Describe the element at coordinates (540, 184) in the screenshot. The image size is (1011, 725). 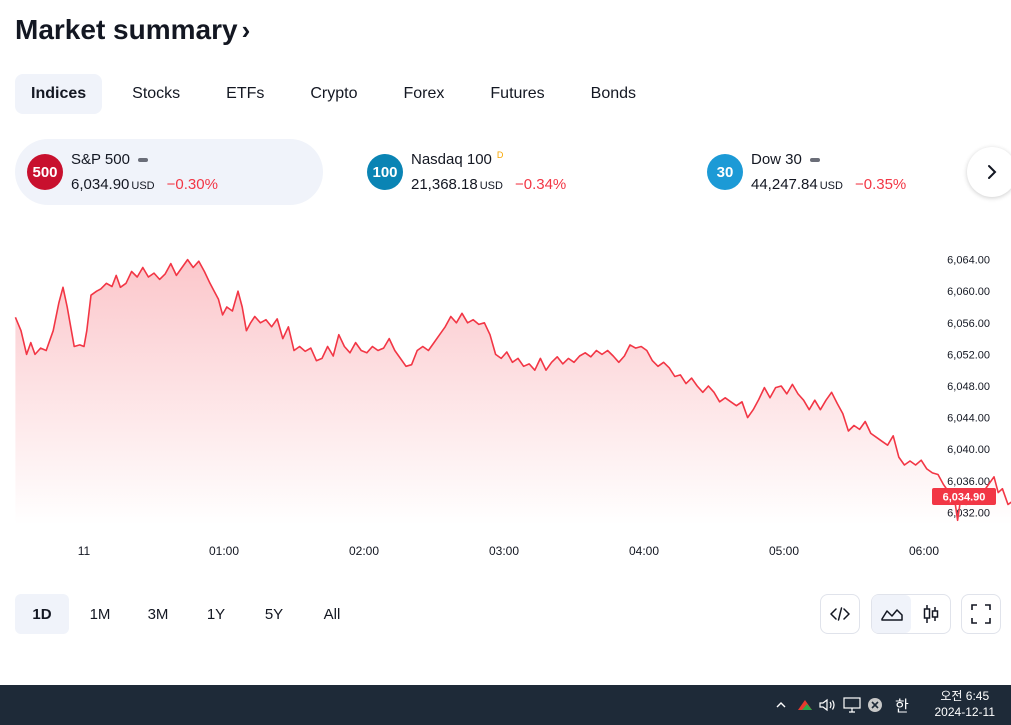
I see `index-change: −0.34%` at that location.